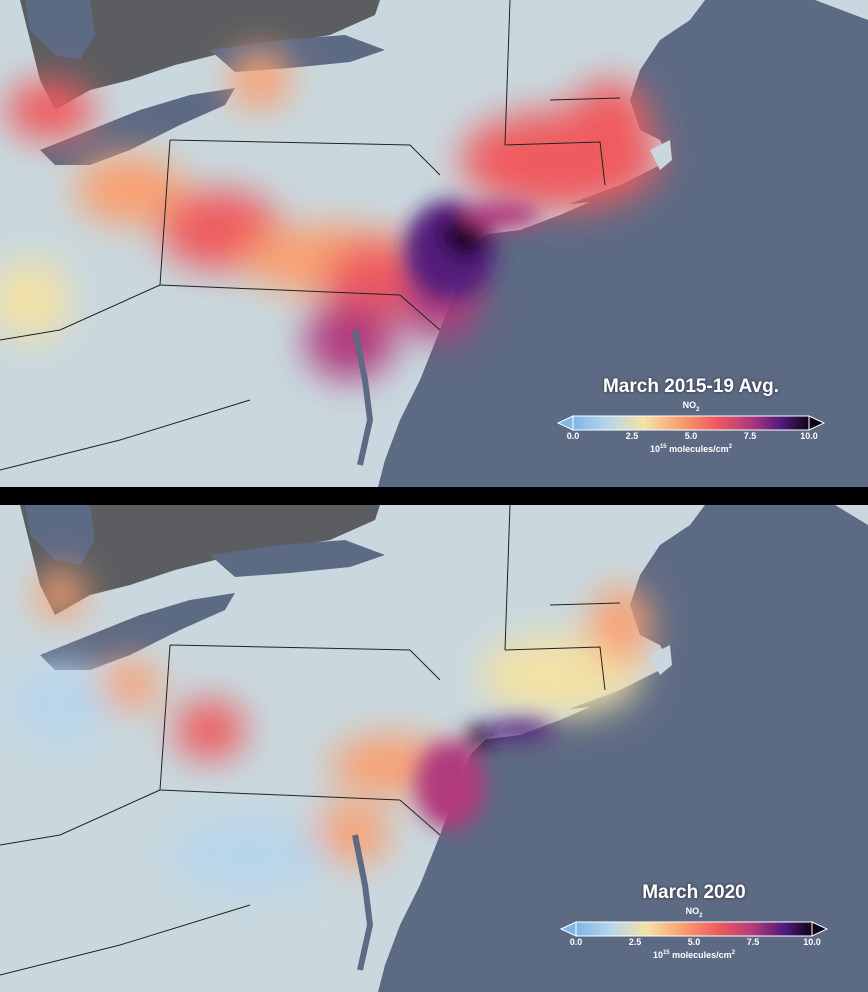 This screenshot has height=992, width=868. What do you see at coordinates (690, 386) in the screenshot?
I see `legend-title: March 2015-19 Avg.` at bounding box center [690, 386].